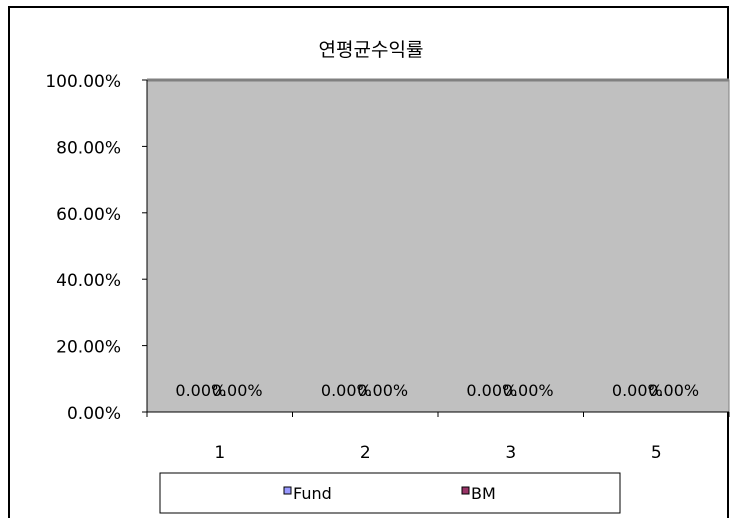 The width and height of the screenshot is (739, 522). I want to click on x-category-label: 3, so click(510, 453).